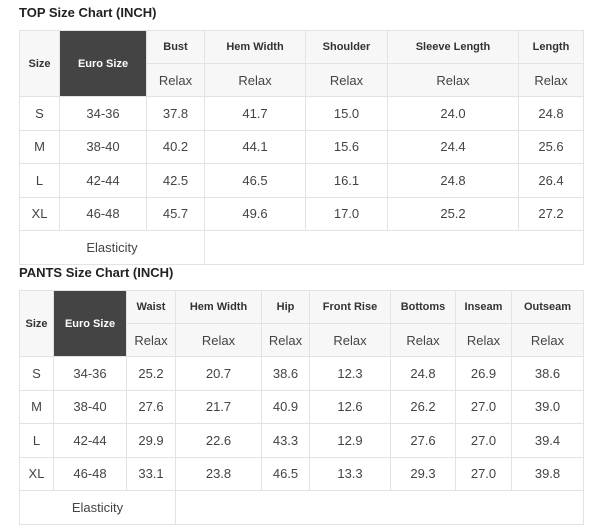  I want to click on table-cell: 41.7, so click(255, 113).